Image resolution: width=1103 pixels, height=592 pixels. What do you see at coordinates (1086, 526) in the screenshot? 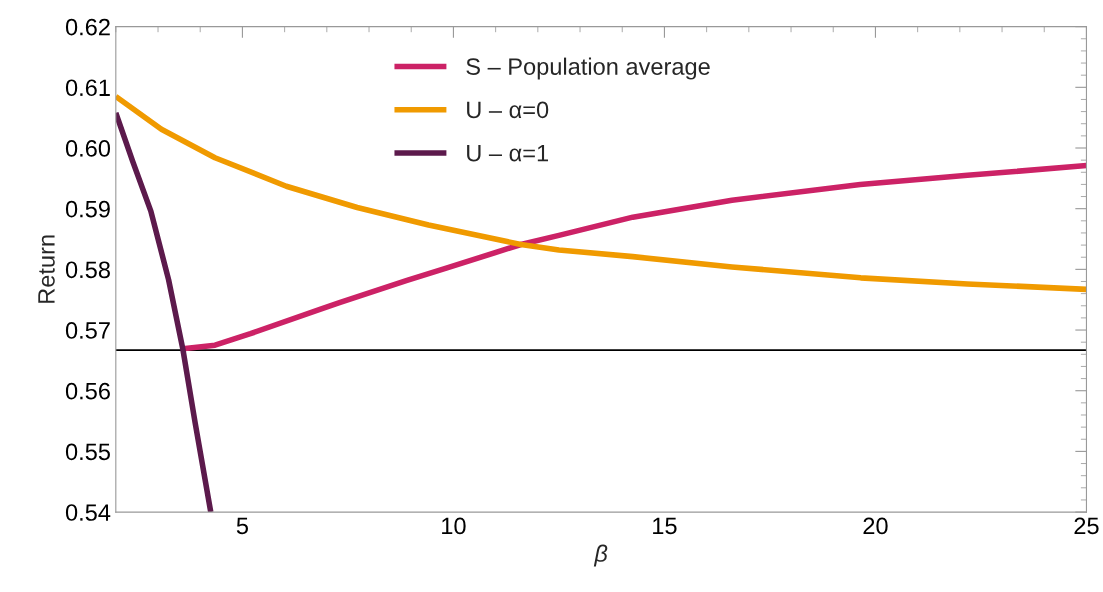
I see `x-tick-label: 25` at bounding box center [1086, 526].